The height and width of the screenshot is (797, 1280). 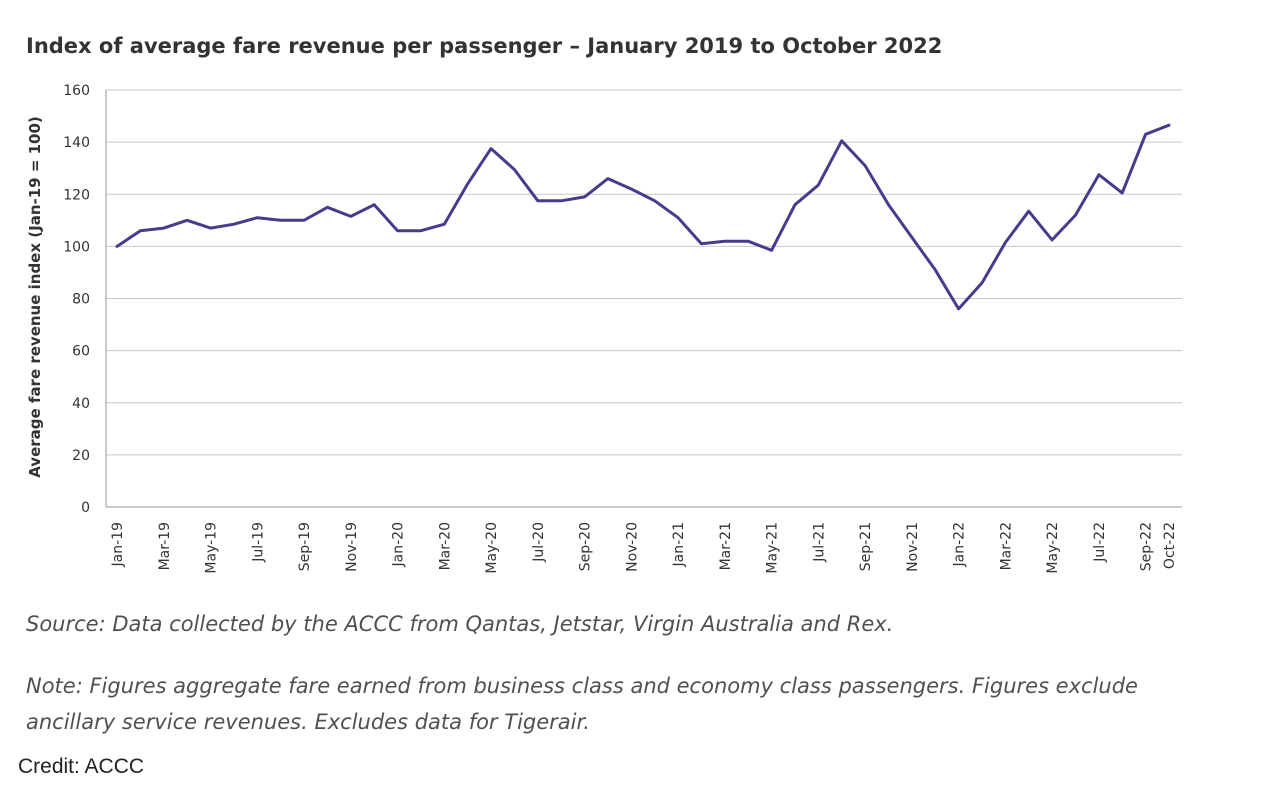 What do you see at coordinates (1100, 542) in the screenshot?
I see `x-tick-label: Jul-22` at bounding box center [1100, 542].